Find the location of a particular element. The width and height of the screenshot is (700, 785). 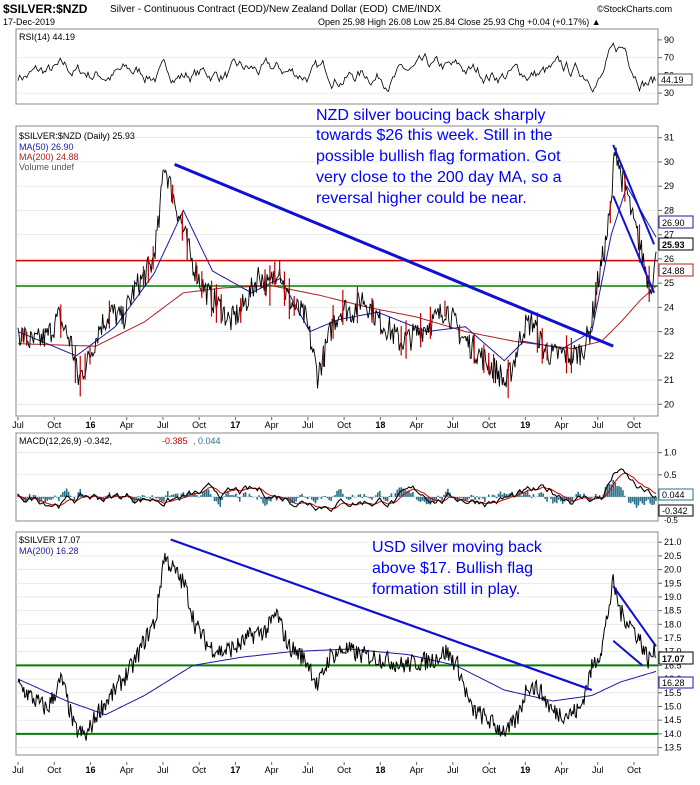

usd-tick-label: 17.5 is located at coordinates (673, 638).